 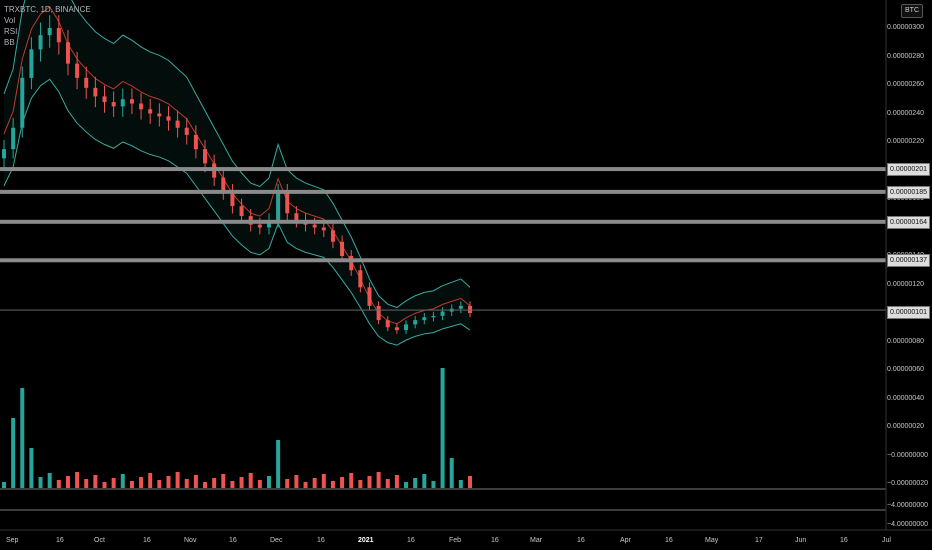 I want to click on time-axis-label: Sep, so click(x=12, y=540).